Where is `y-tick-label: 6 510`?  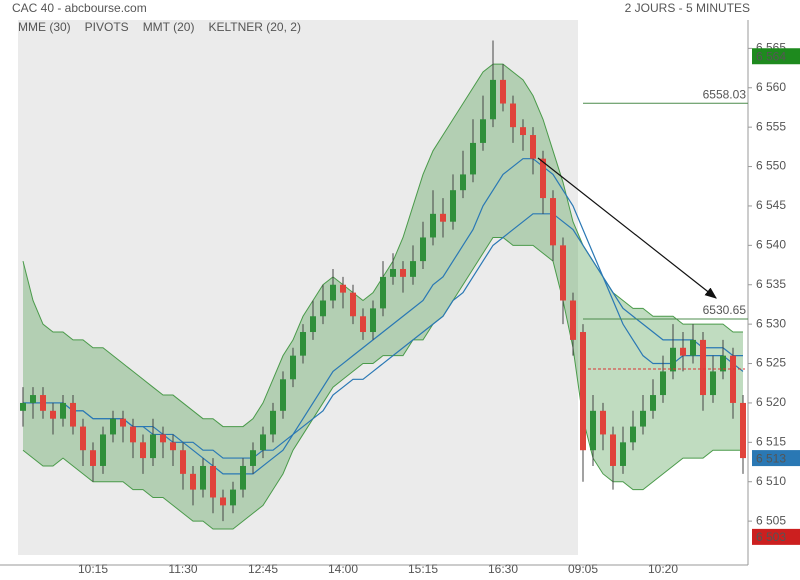 y-tick-label: 6 510 is located at coordinates (771, 481).